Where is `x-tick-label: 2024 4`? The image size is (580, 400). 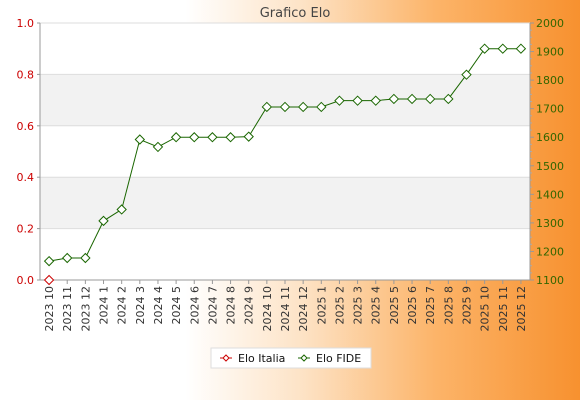
x-tick-label: 2024 4 is located at coordinates (158, 305).